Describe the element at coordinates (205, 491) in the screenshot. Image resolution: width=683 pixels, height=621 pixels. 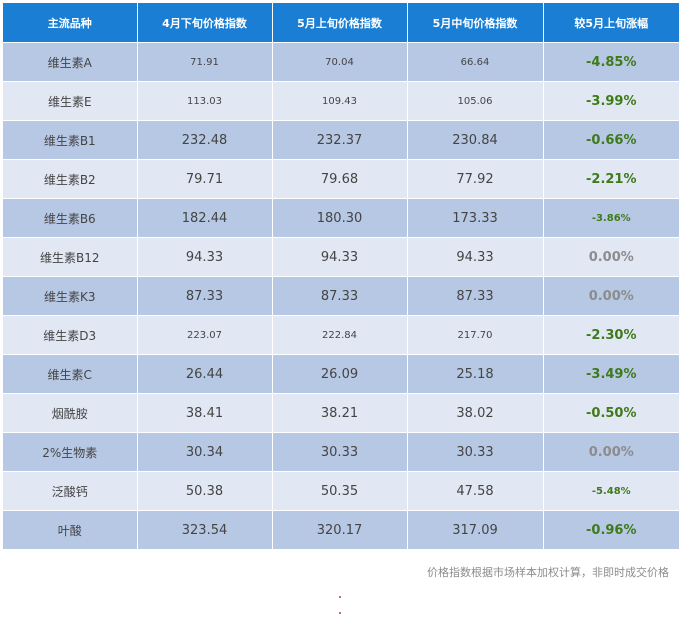
I see `apr-late-cell: 50.38` at that location.